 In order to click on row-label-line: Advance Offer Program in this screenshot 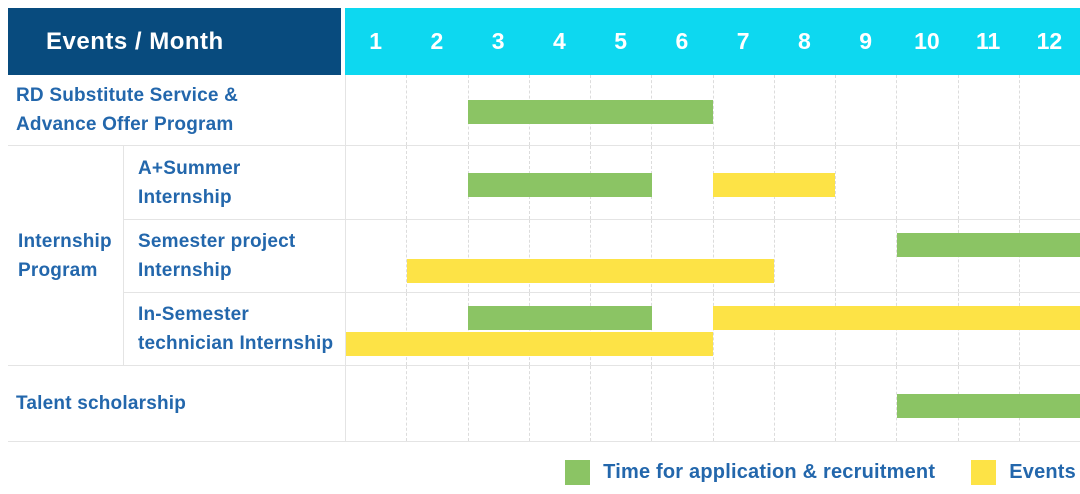, I will do `click(125, 124)`.